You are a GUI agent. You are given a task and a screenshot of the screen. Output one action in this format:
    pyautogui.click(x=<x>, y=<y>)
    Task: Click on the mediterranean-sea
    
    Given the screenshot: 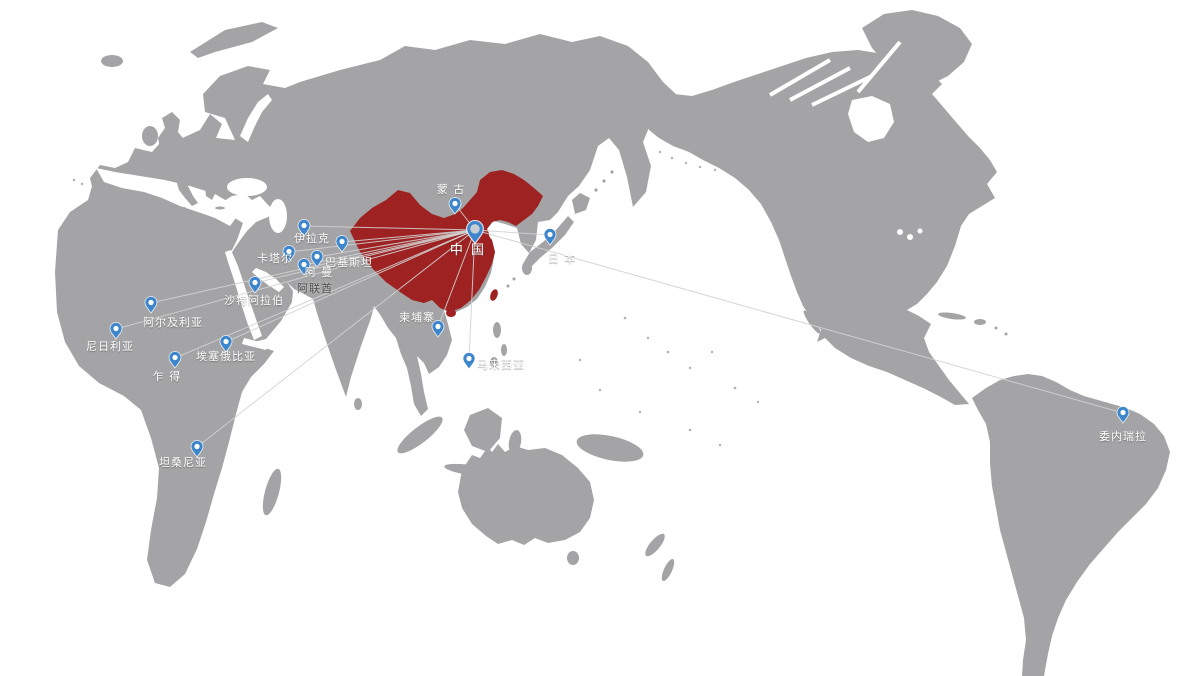 What is the action you would take?
    pyautogui.click(x=167, y=197)
    